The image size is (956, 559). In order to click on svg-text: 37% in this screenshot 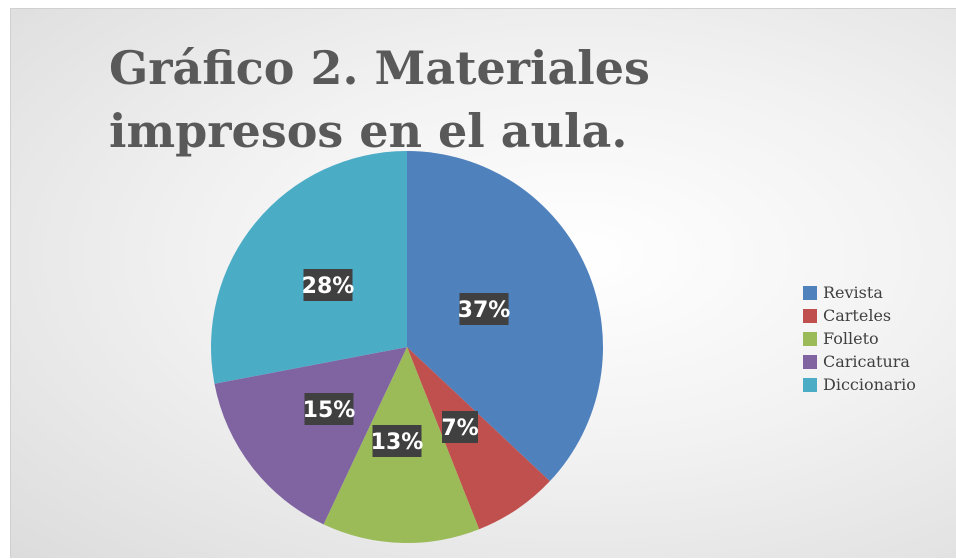, I will do `click(484, 310)`.